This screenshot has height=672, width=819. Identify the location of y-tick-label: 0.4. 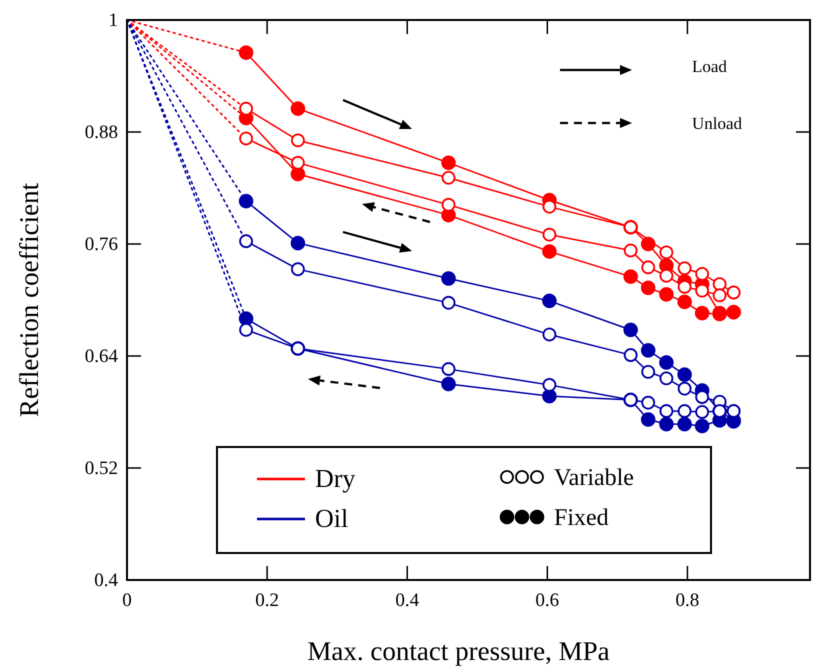
(106, 580).